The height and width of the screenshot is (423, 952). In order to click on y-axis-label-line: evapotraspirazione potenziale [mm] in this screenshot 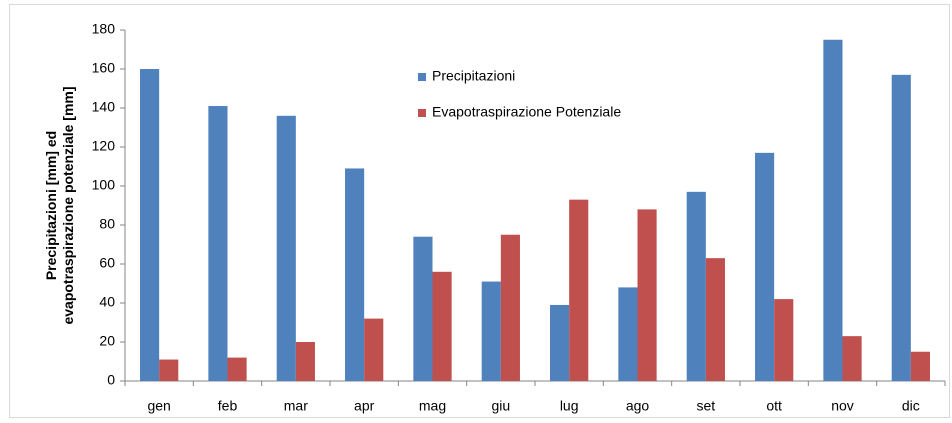, I will do `click(68, 205)`.